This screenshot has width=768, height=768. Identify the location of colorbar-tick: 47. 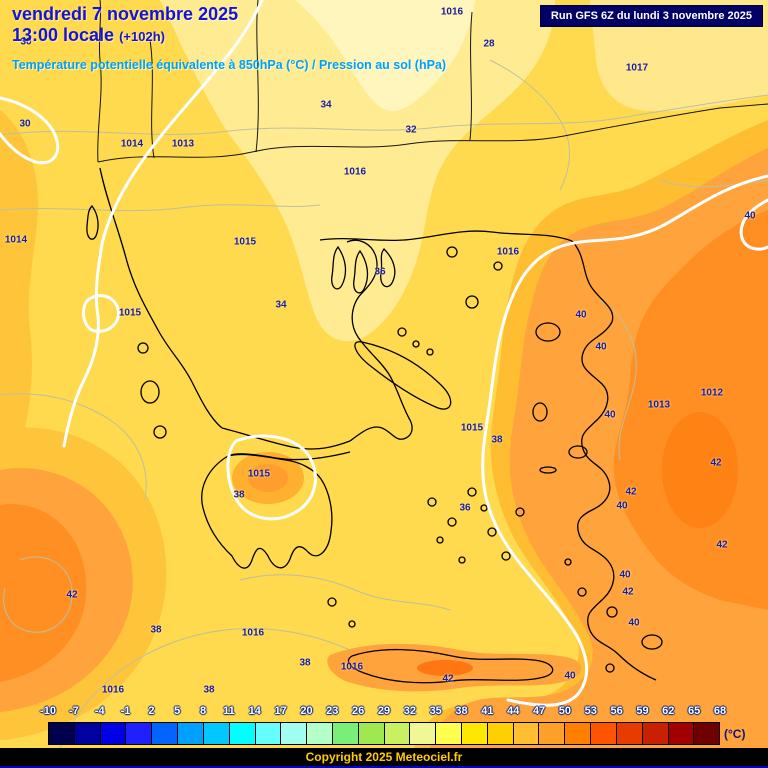
(539, 711).